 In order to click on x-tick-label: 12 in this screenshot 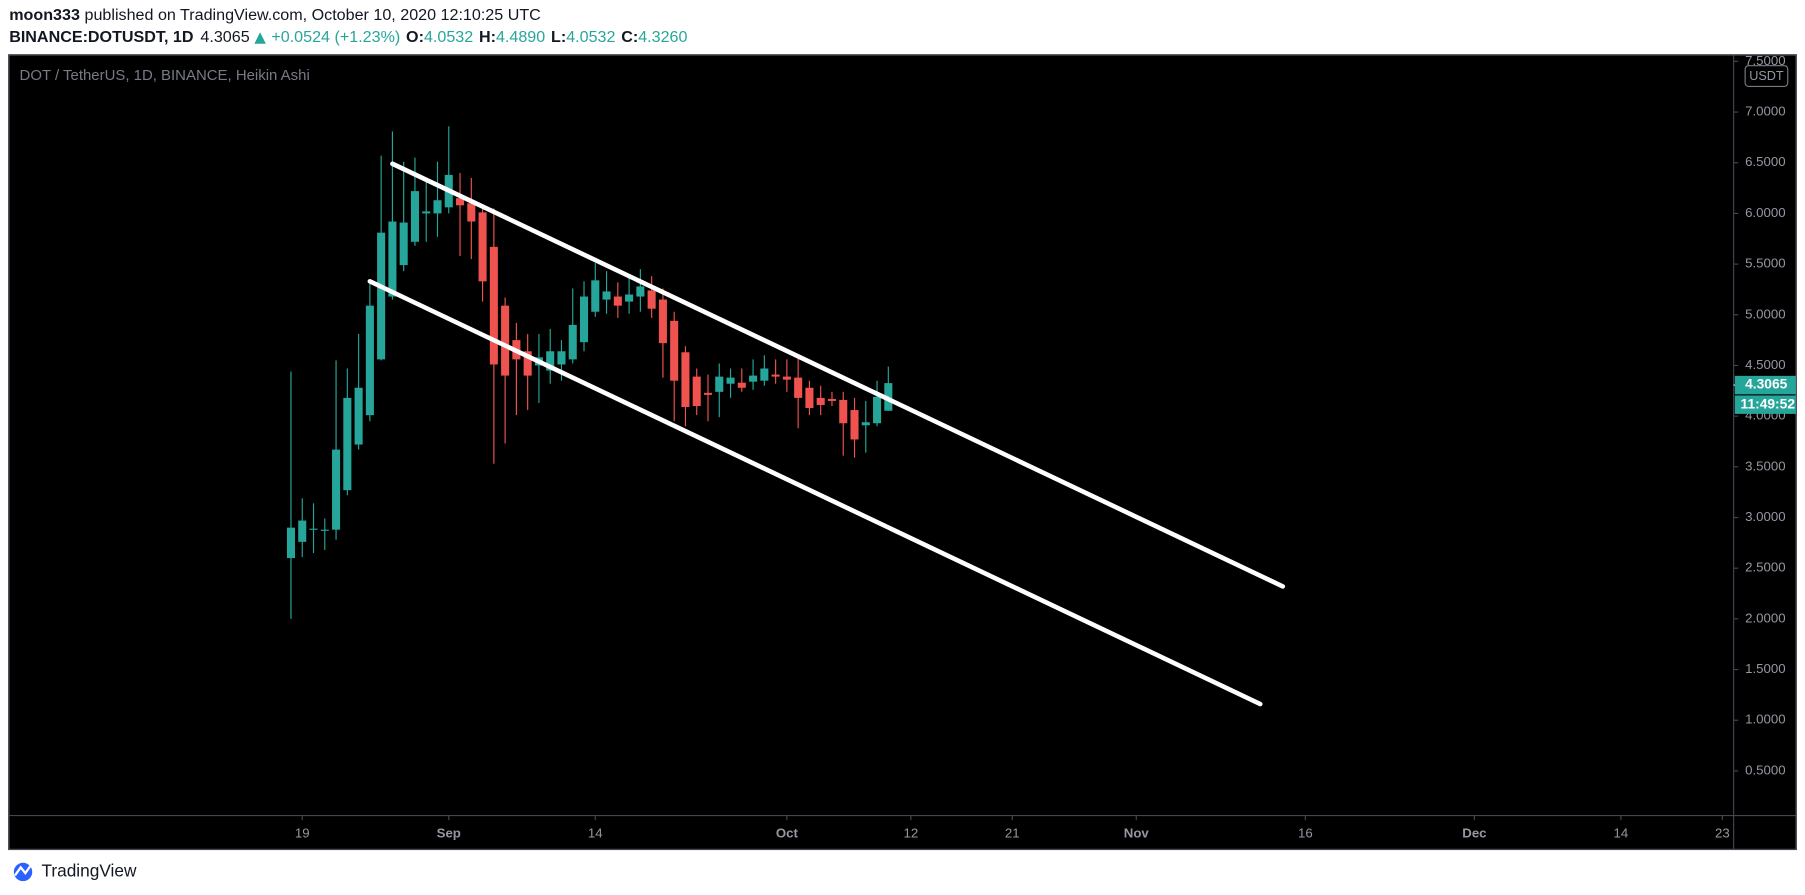, I will do `click(911, 832)`.